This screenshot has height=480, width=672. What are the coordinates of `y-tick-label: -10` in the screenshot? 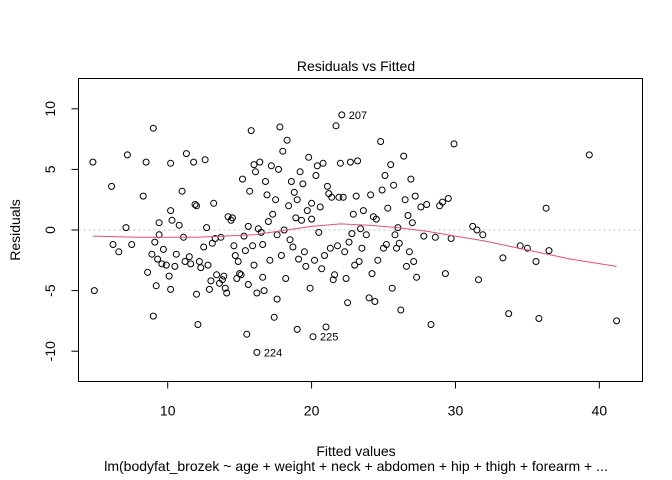 It's located at (50, 351).